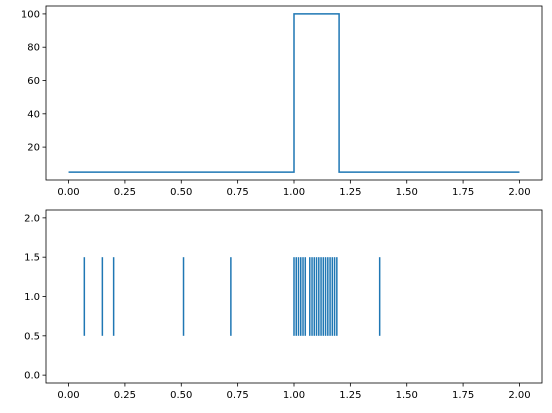  Describe the element at coordinates (33, 81) in the screenshot. I see `y-tick-label: 60` at that location.